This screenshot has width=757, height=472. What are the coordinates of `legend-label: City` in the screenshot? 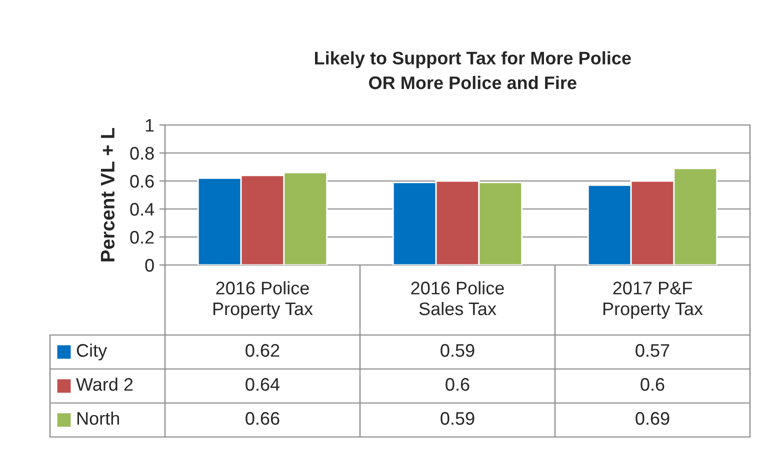 It's located at (92, 352).